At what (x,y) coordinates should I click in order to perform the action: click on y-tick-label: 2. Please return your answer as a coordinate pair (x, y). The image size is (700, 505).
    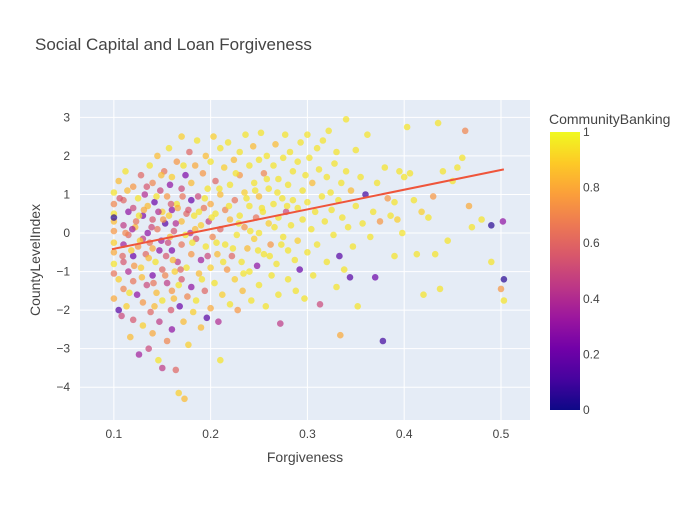
    Looking at the image, I should click on (66, 156).